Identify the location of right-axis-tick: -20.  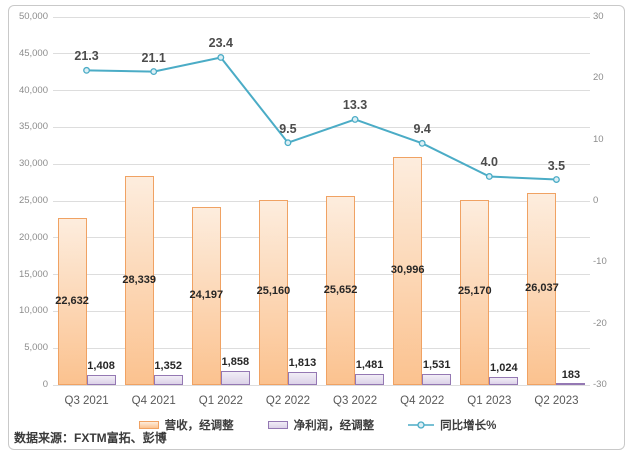
(600, 323).